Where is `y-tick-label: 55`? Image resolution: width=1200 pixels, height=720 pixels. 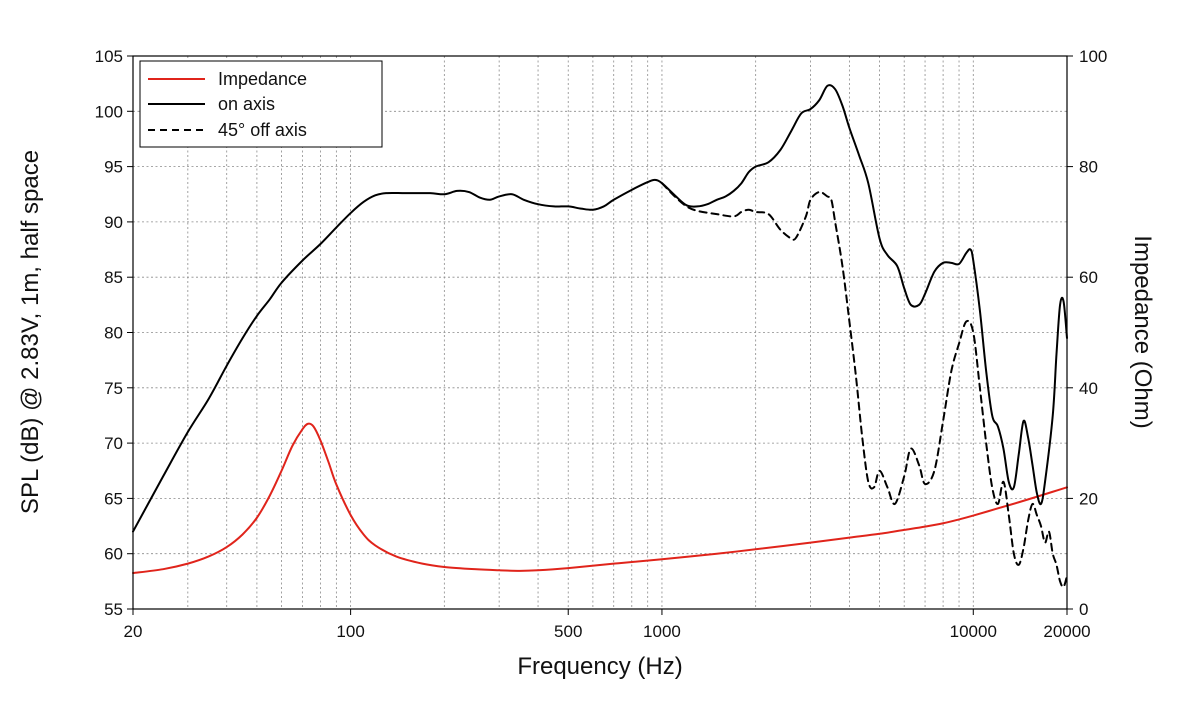 y-tick-label: 55 is located at coordinates (113, 609).